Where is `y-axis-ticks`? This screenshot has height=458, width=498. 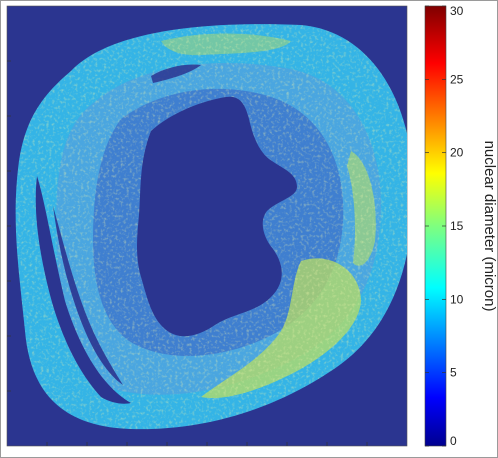 y-axis-ticks is located at coordinates (9, 226).